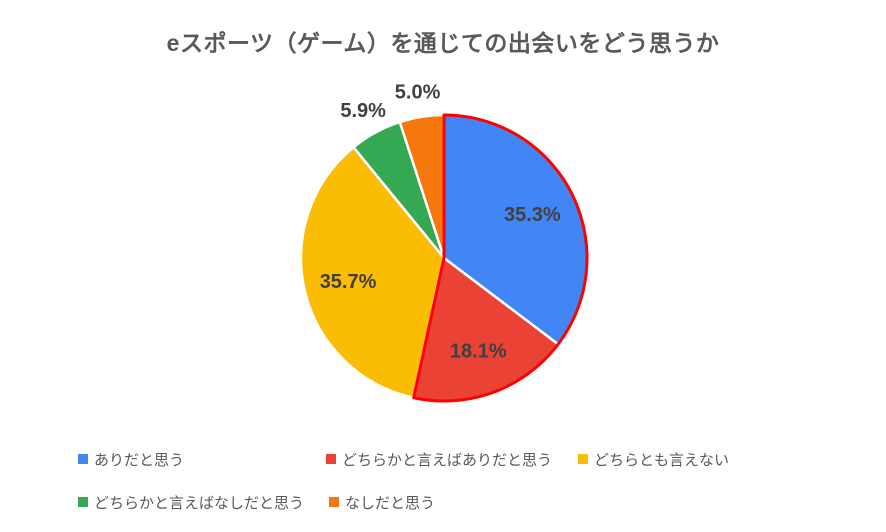 The height and width of the screenshot is (532, 886). I want to click on data-label-4: 5.0%, so click(418, 92).